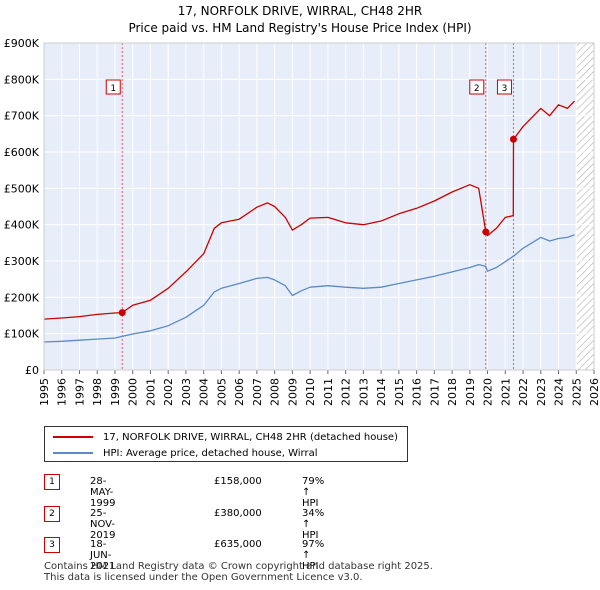 Image resolution: width=600 pixels, height=590 pixels. I want to click on sale-marker-label-1: 1, so click(113, 89).